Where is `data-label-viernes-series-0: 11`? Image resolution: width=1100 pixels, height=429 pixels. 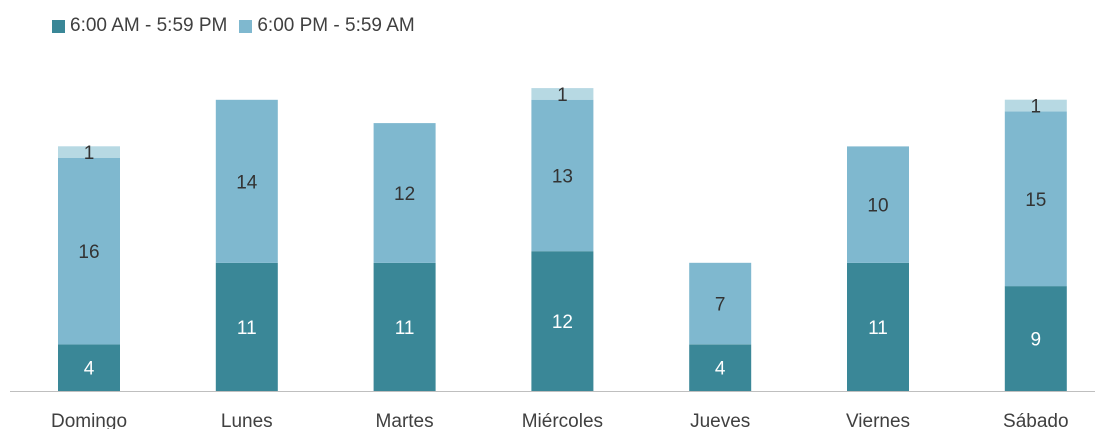
data-label-viernes-series-0: 11 is located at coordinates (878, 328).